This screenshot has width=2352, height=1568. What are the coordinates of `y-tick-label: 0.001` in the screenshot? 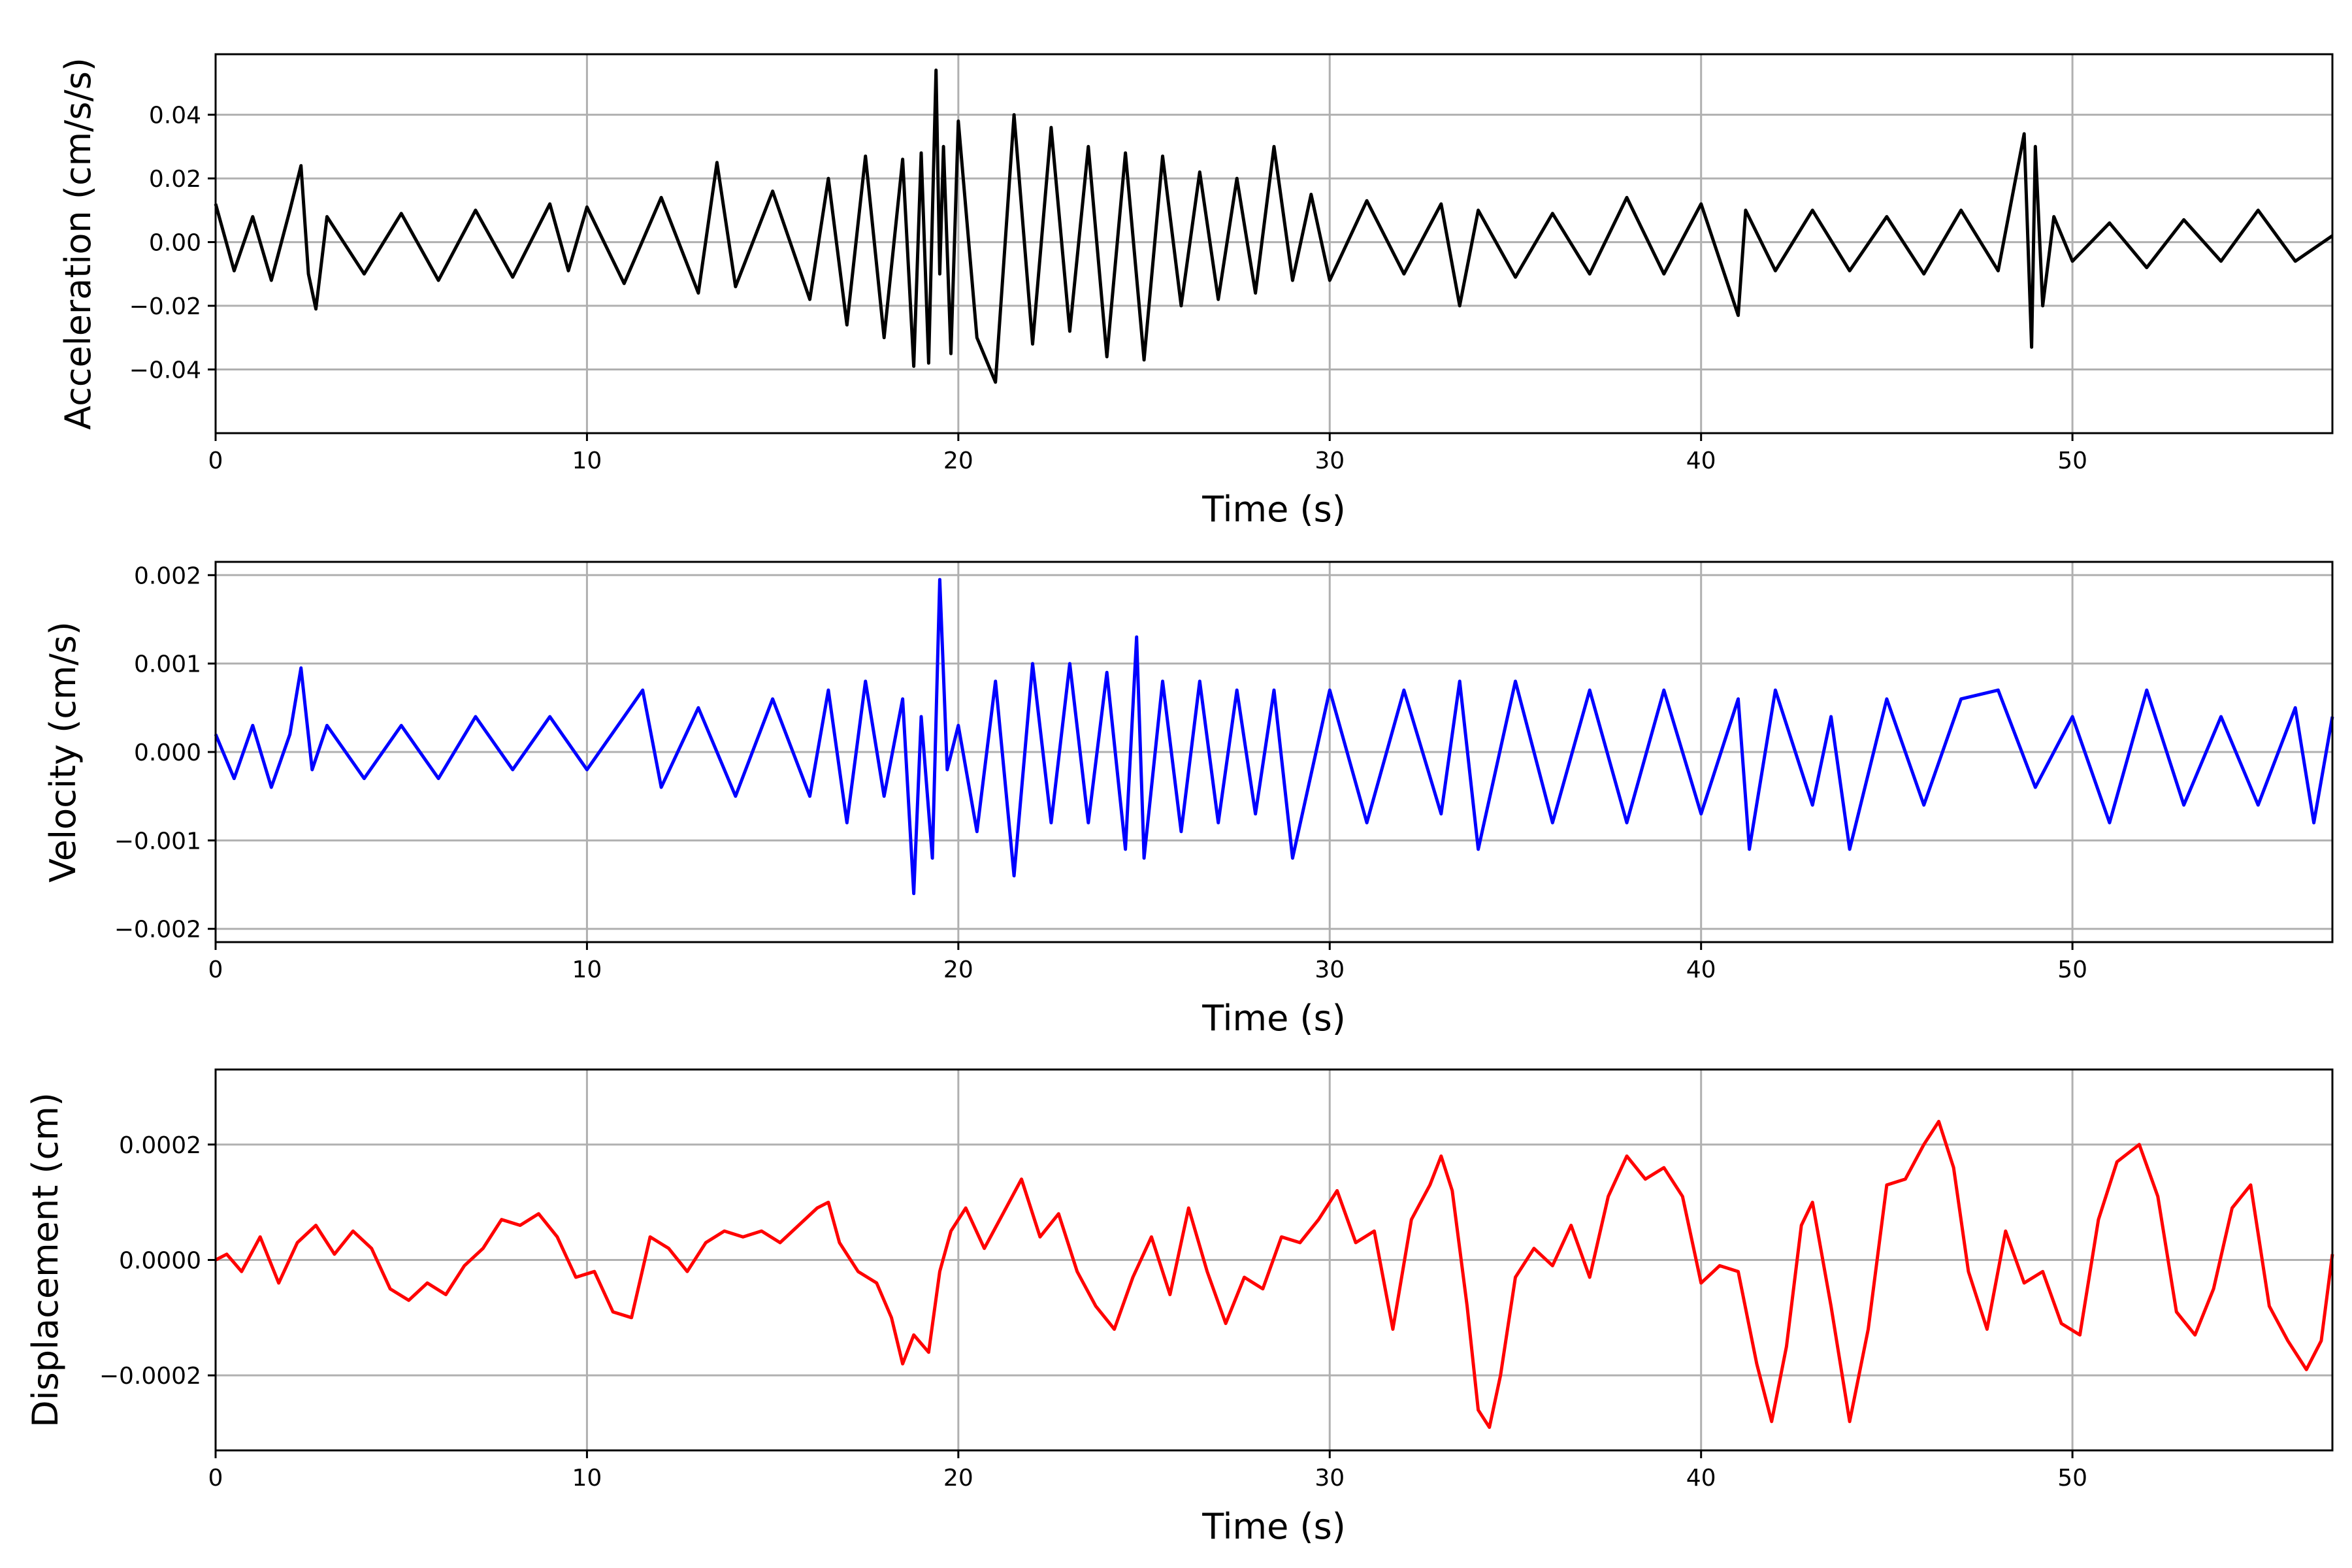 It's located at (167, 664).